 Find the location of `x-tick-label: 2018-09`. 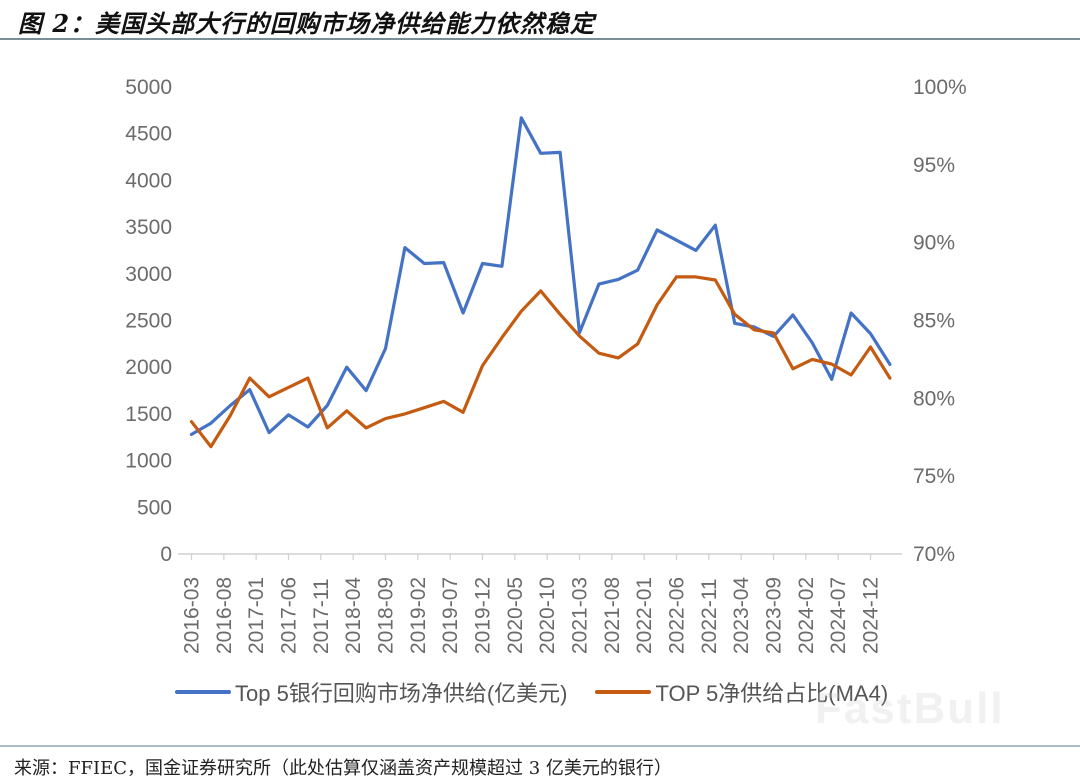

x-tick-label: 2018-09 is located at coordinates (386, 615).